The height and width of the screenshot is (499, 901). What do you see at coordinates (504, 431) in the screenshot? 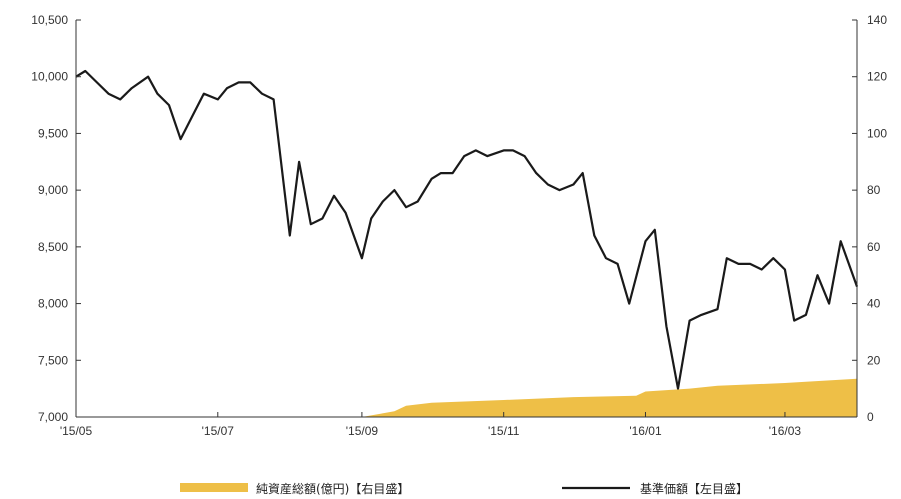
I see `x-tick-label: '15/11` at bounding box center [504, 431].